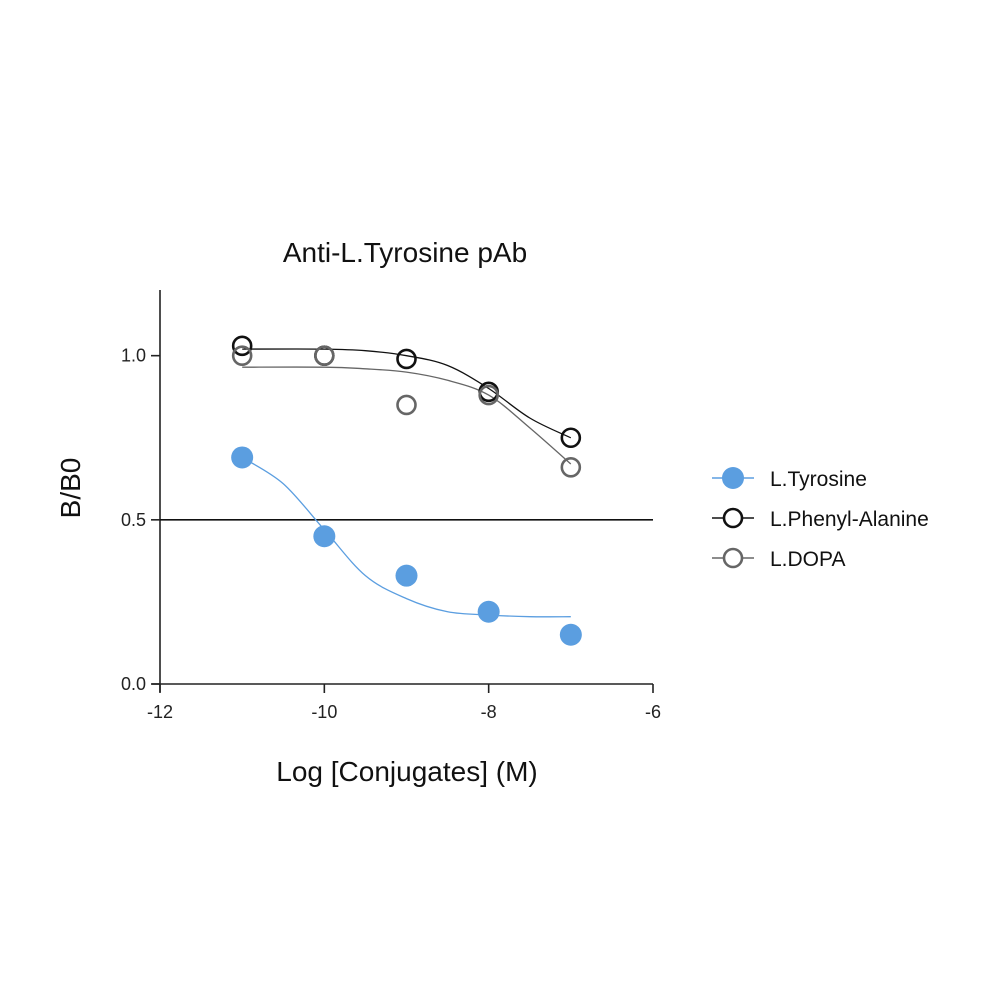 This screenshot has height=1000, width=1000. What do you see at coordinates (653, 712) in the screenshot?
I see `x-tick-label: -6` at bounding box center [653, 712].